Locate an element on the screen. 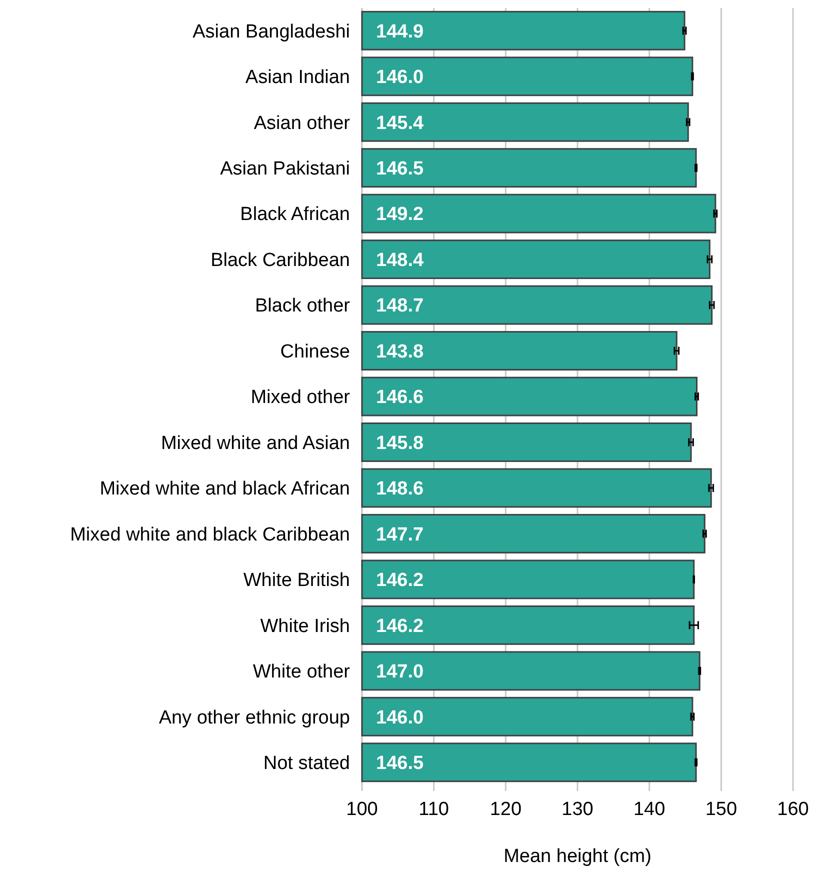 This screenshot has width=815, height=877. data-label: 143.8 is located at coordinates (400, 351).